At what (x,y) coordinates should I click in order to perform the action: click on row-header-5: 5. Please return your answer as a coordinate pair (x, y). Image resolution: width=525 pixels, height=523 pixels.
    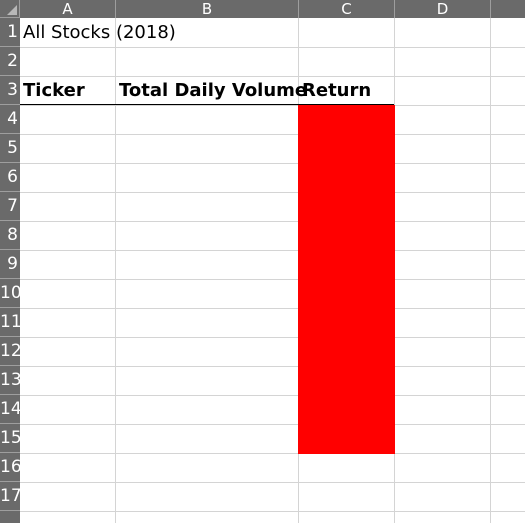
    Looking at the image, I should click on (10, 148).